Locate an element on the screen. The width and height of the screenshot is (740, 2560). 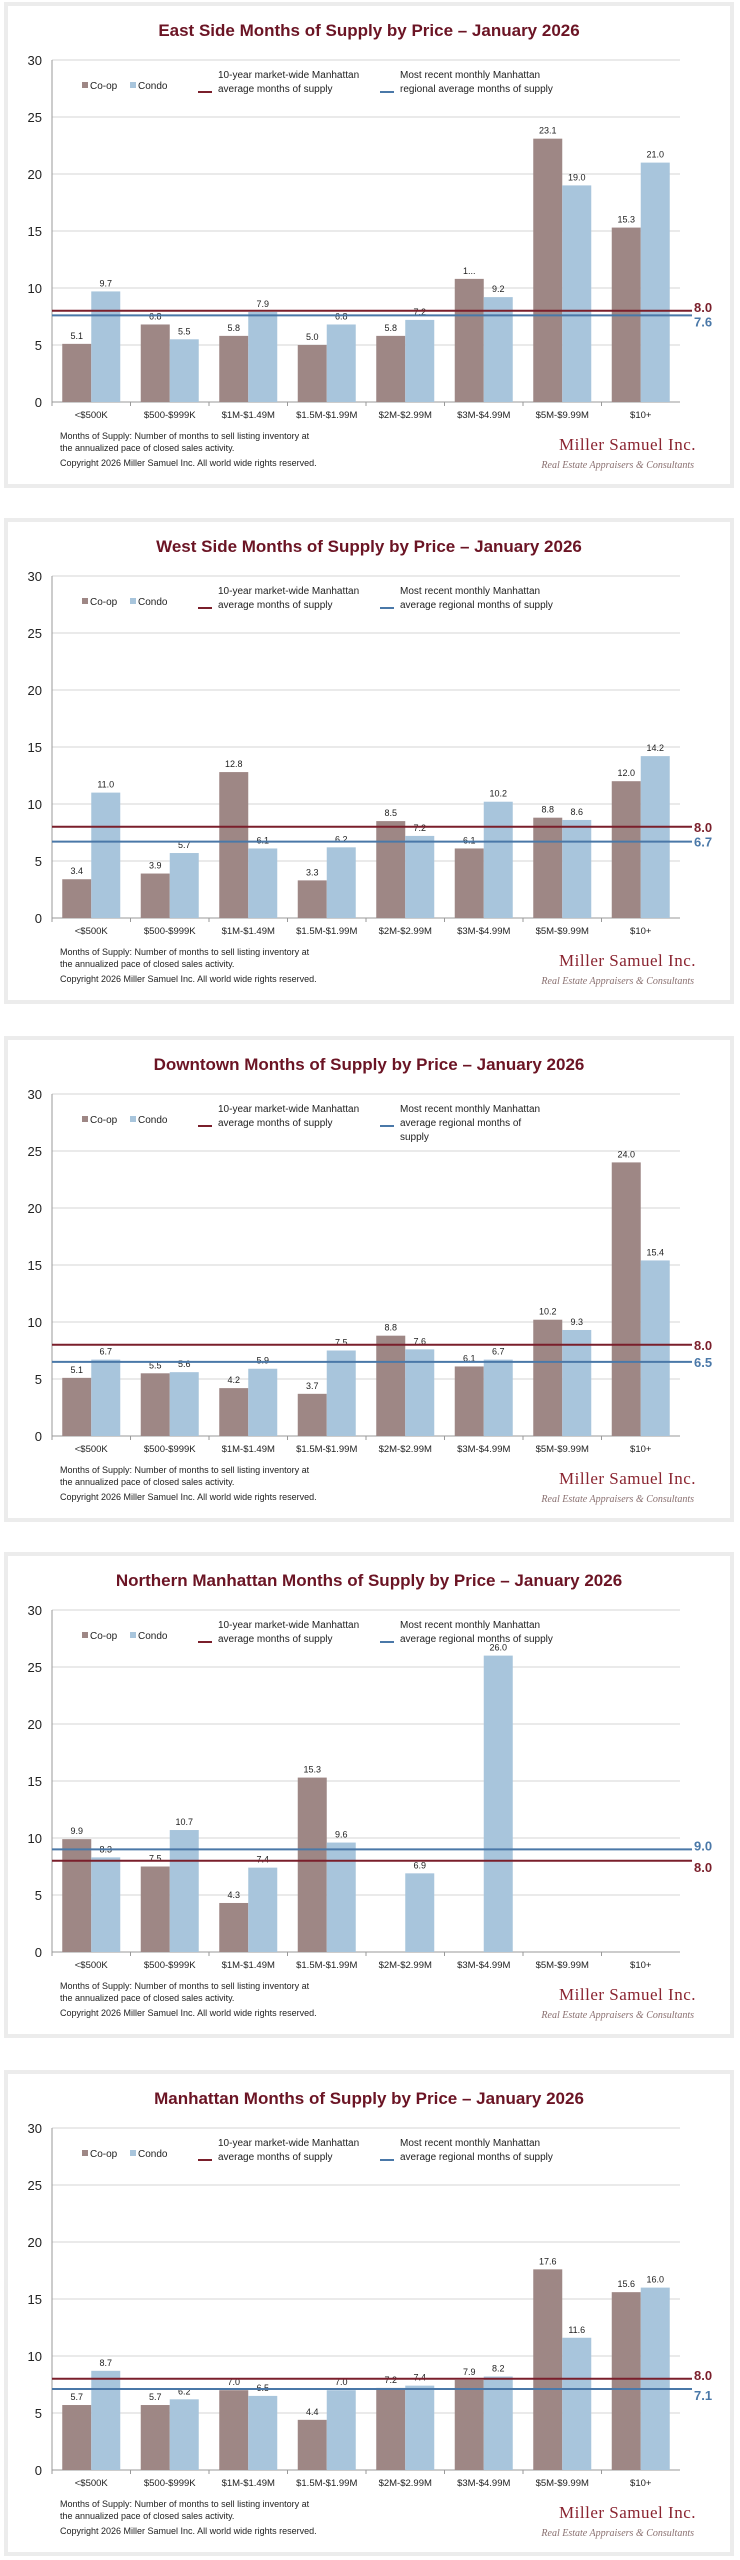
x-tick-label: $5M-$9.99M is located at coordinates (562, 1449).